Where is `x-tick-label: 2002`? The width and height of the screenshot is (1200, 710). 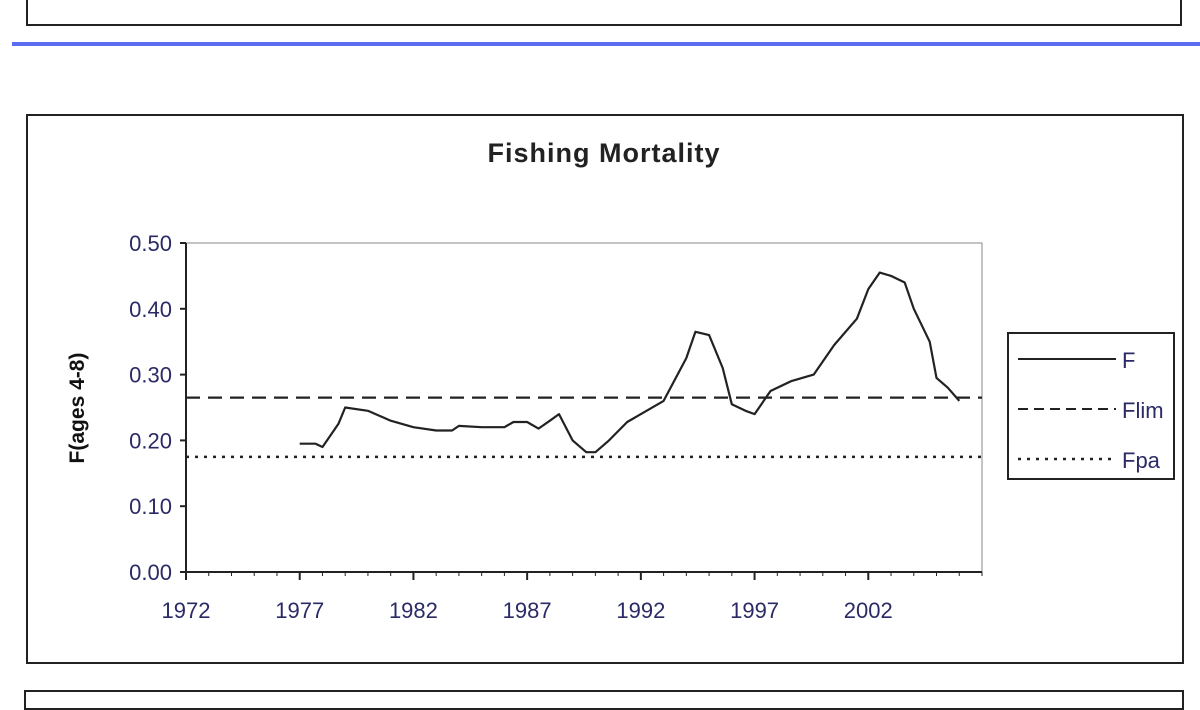
x-tick-label: 2002 is located at coordinates (868, 610).